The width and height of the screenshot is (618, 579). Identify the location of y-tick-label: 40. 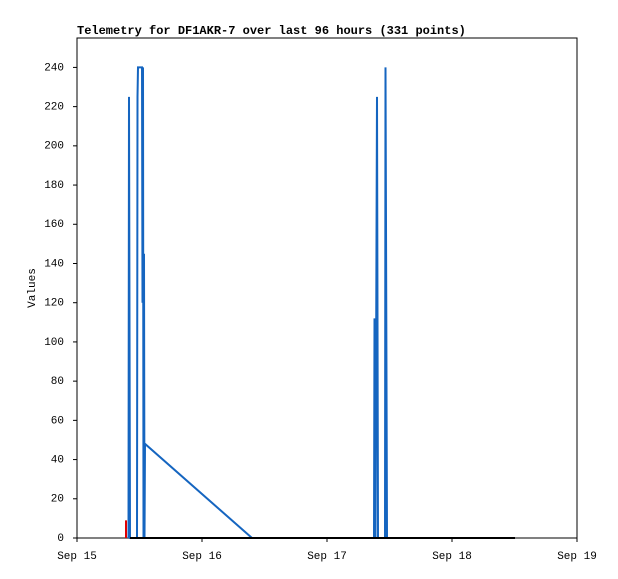
(57, 460).